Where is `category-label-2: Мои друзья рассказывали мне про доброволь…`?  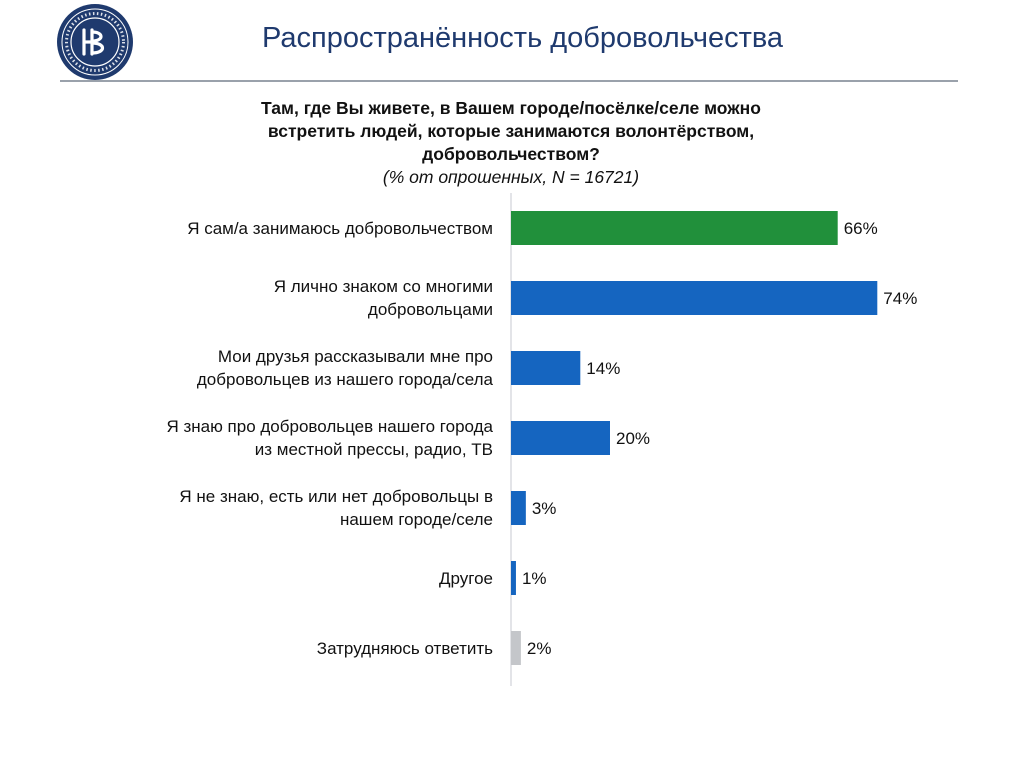 category-label-2: Мои друзья рассказывали мне про доброволь… is located at coordinates (278, 368).